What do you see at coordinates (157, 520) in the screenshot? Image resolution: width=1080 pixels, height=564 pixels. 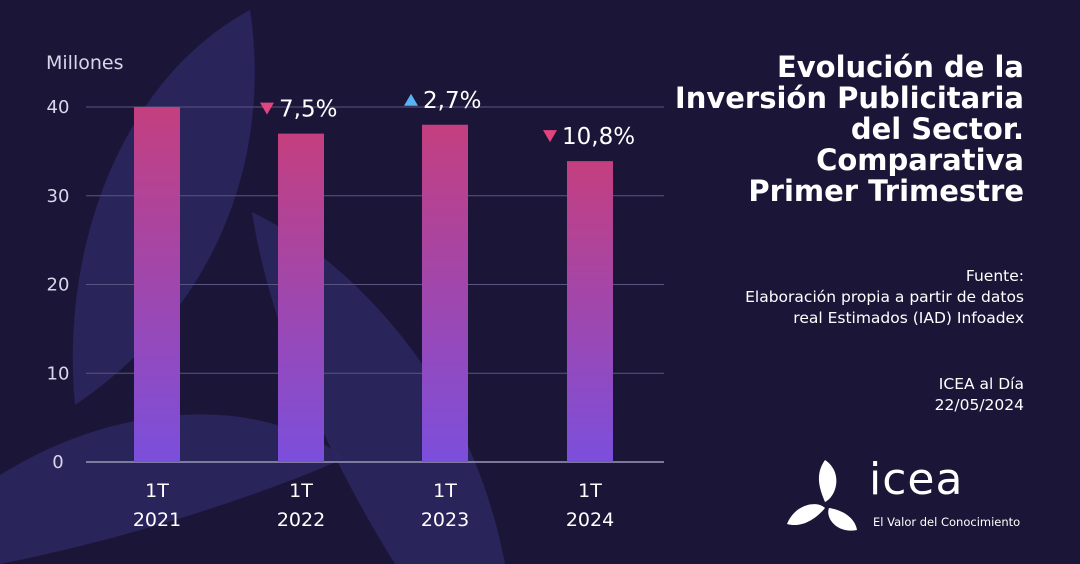 I see `x-tick-label: 2021` at bounding box center [157, 520].